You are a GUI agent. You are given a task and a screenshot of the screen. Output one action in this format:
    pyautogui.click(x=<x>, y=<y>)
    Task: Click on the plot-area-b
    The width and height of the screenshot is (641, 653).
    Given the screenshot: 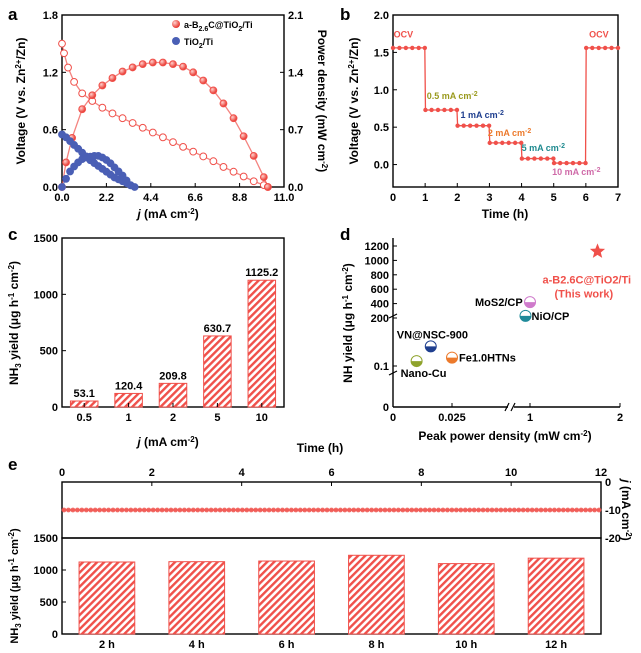 What is the action you would take?
    pyautogui.click(x=505, y=105)
    